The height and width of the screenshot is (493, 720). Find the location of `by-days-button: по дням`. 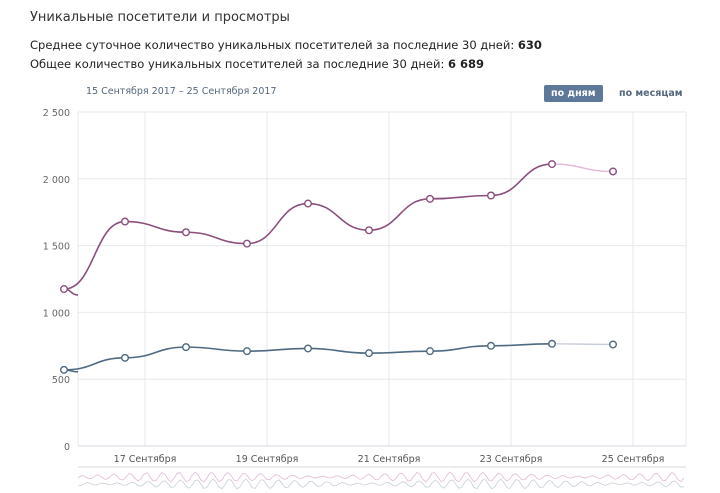

by-days-button: по дням is located at coordinates (573, 93).